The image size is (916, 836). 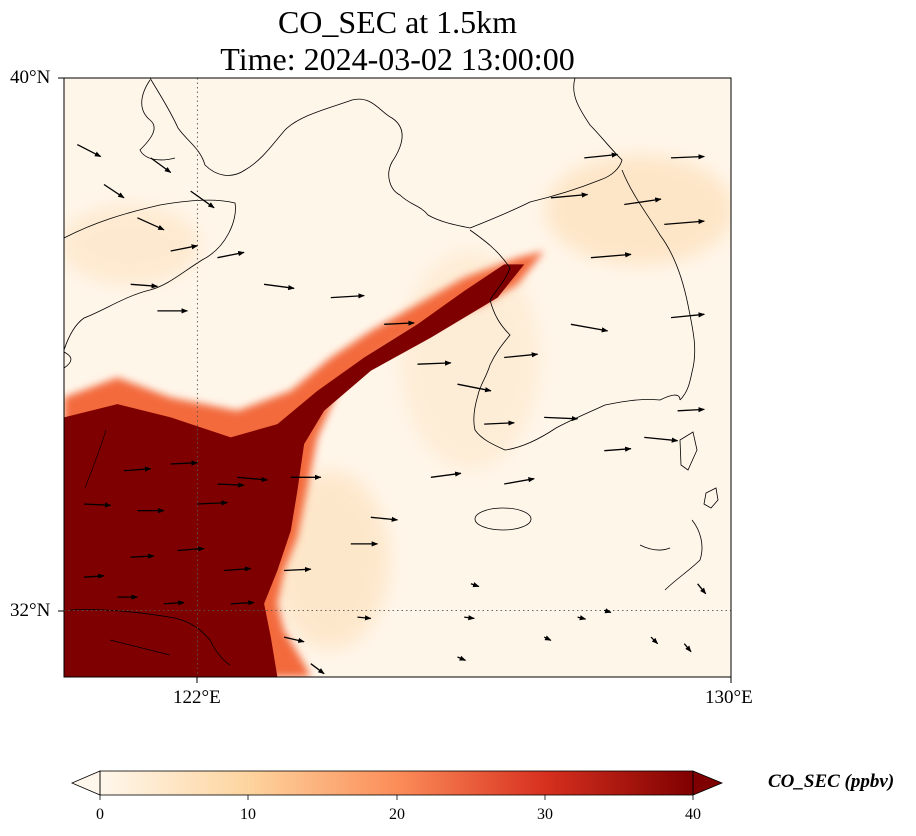 What do you see at coordinates (658, 285) in the screenshot?
I see `korea-east-coast` at bounding box center [658, 285].